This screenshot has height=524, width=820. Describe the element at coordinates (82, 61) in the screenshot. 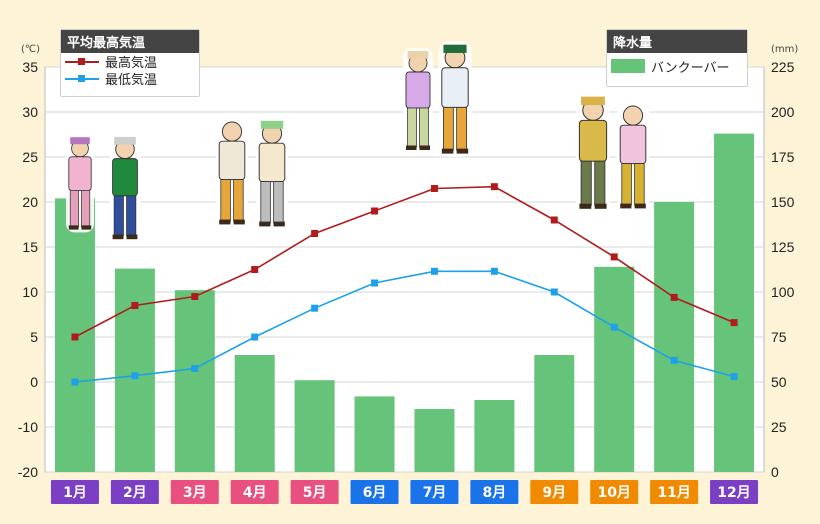

I see `legend-max-line-icon` at that location.